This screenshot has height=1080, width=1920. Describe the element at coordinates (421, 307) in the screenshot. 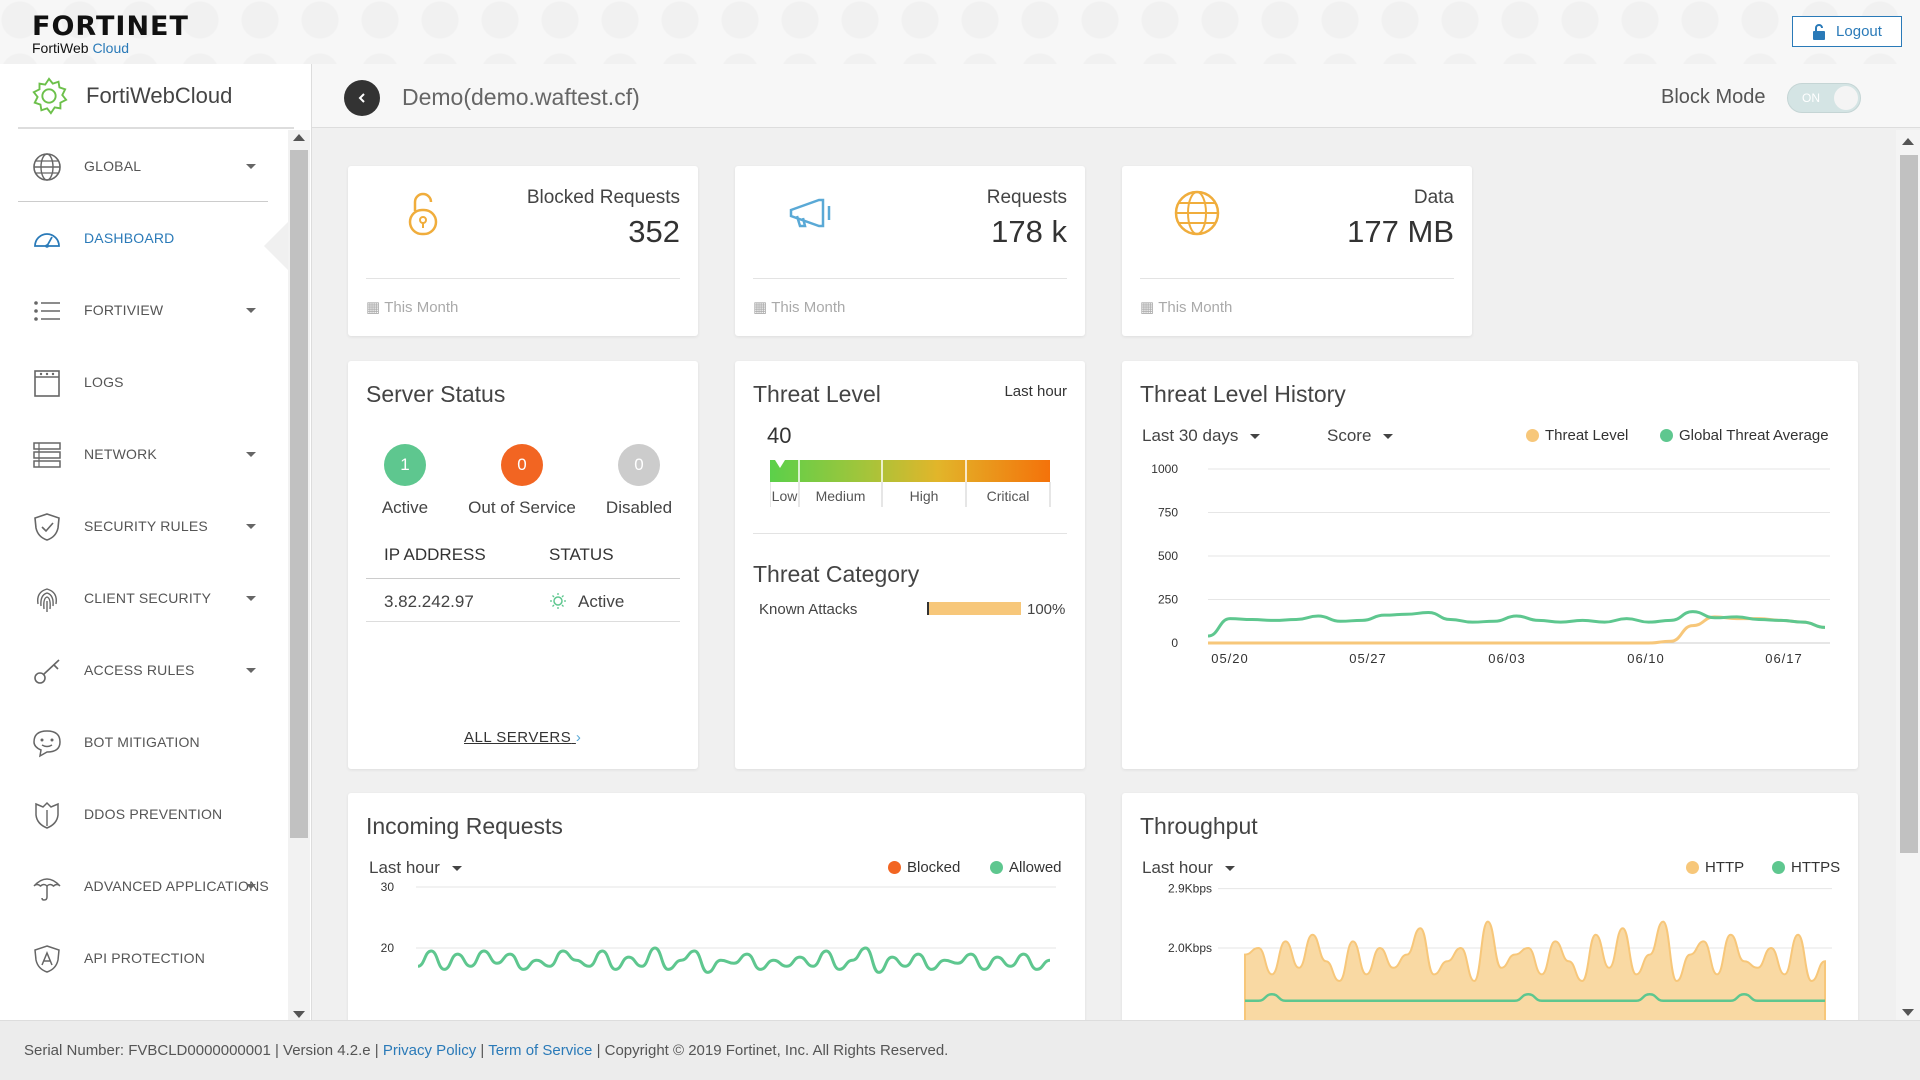

I see `period-label: This Month` at that location.